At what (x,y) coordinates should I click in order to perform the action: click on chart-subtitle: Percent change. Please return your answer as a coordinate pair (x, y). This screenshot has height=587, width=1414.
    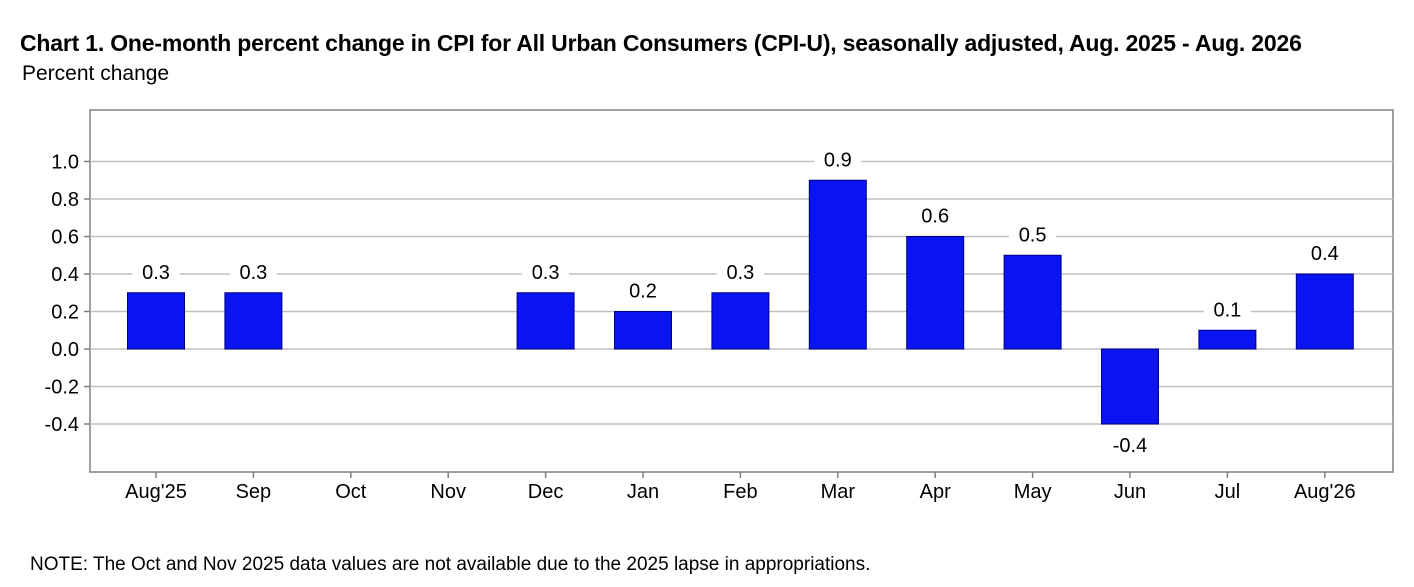
    Looking at the image, I should click on (96, 73).